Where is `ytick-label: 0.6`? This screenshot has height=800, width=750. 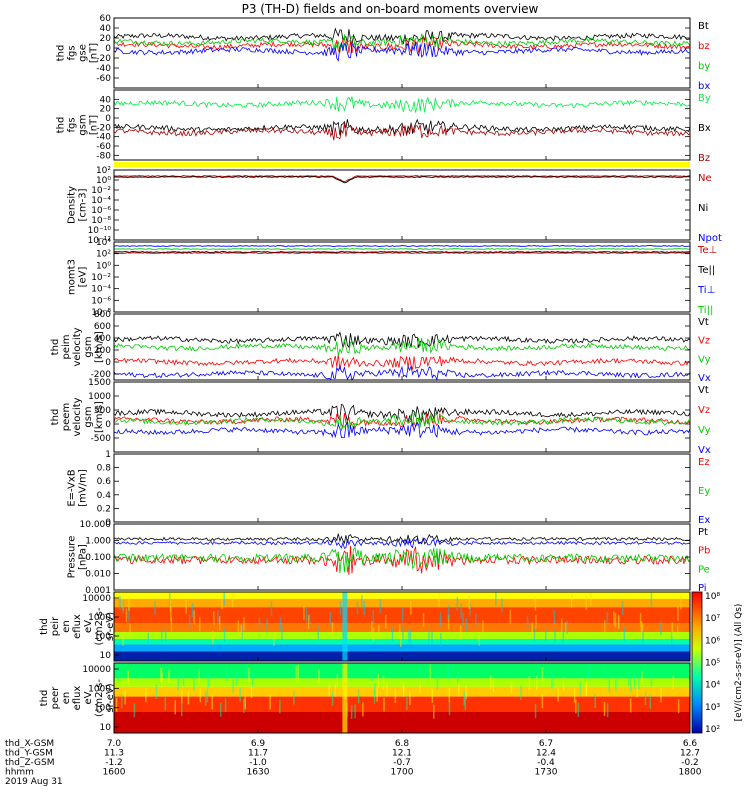 ytick-label: 0.6 is located at coordinates (104, 482).